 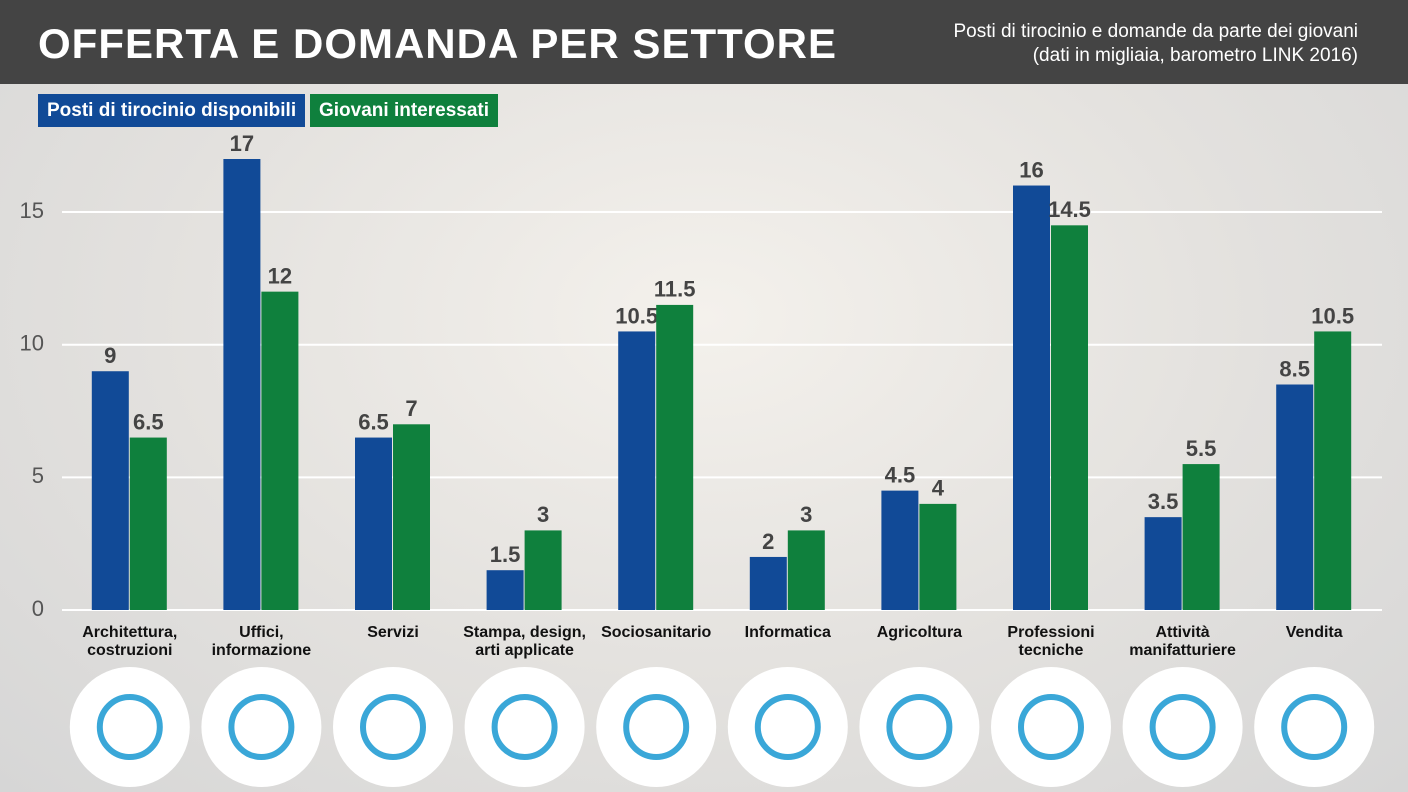 I want to click on y-tick-label: 5, so click(x=38, y=475).